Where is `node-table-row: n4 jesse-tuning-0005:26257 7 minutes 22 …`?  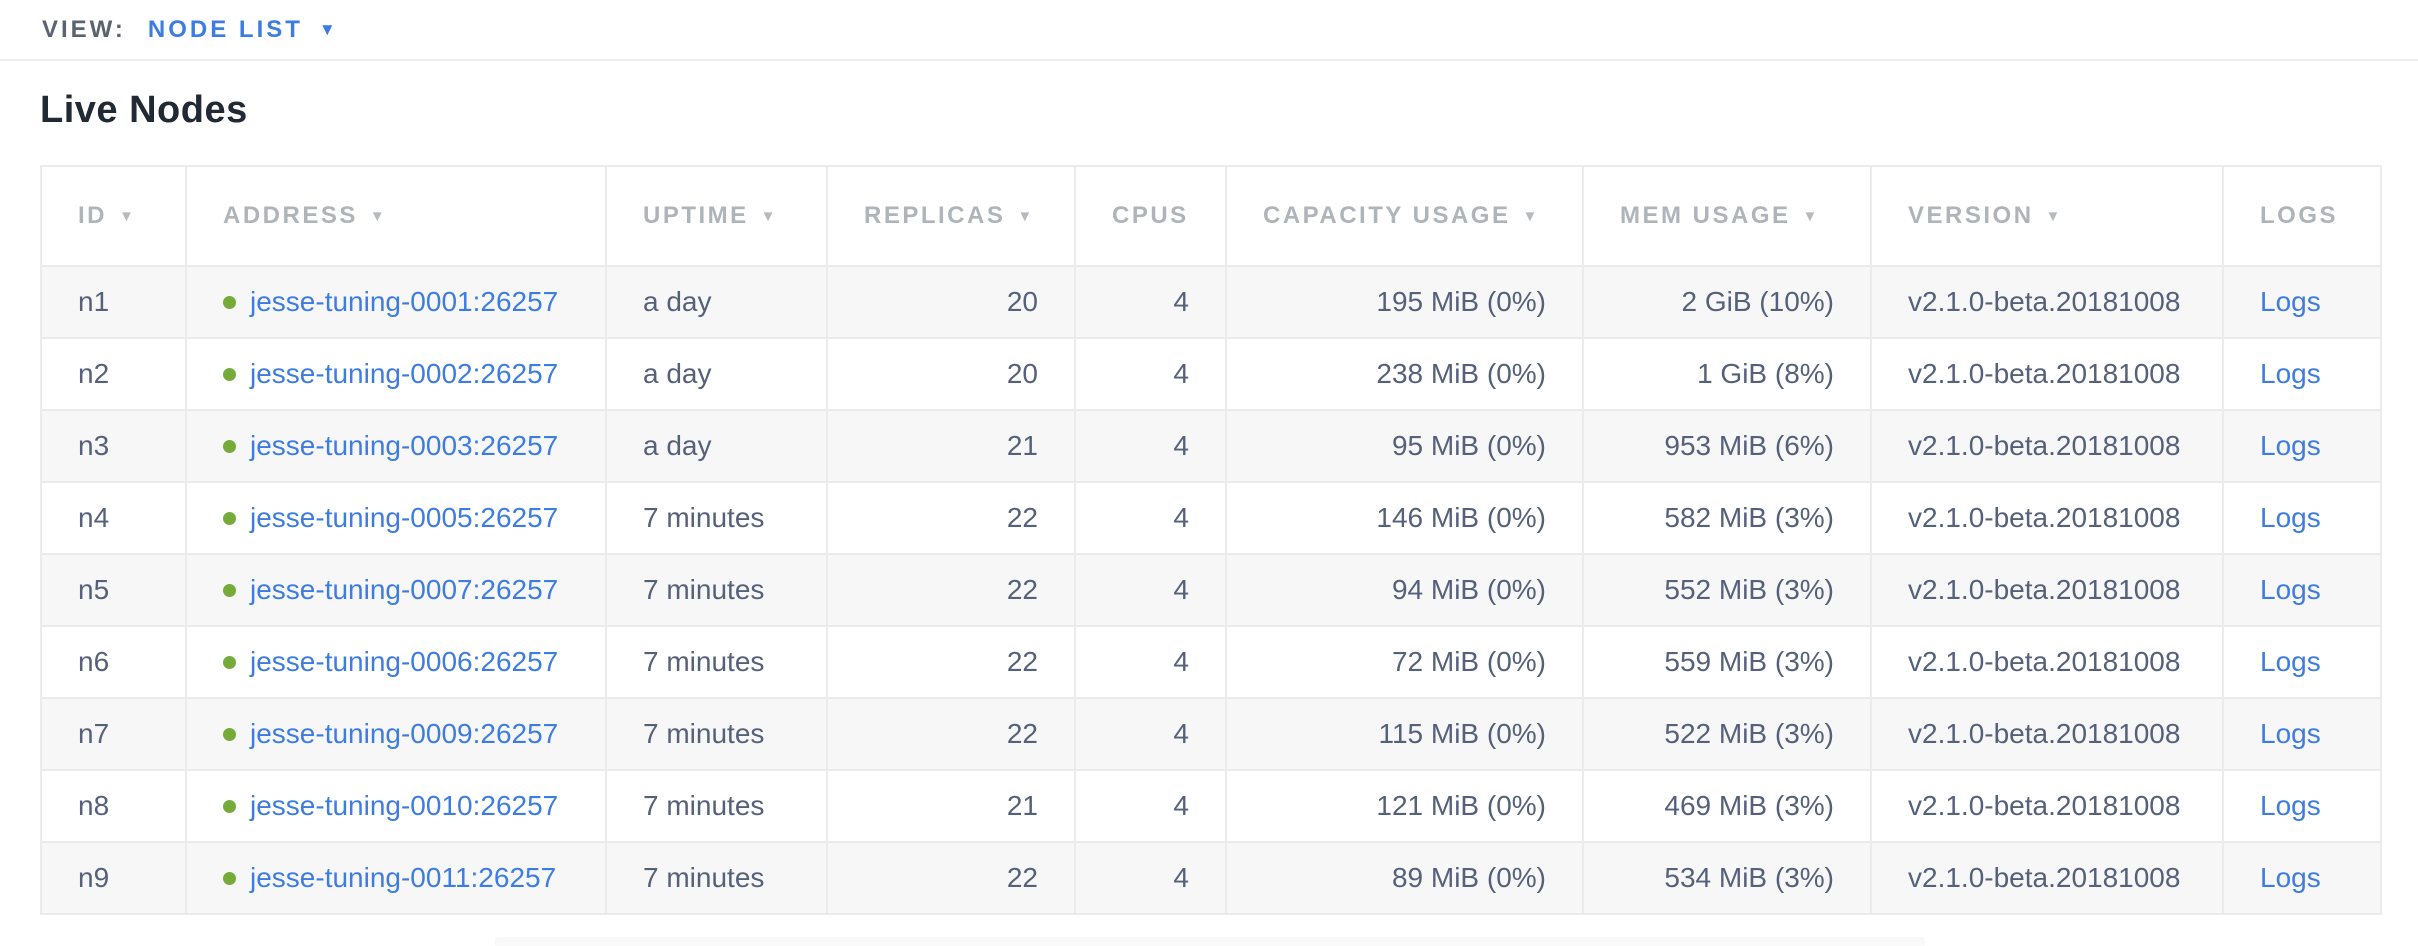
node-table-row: n4 jesse-tuning-0005:26257 7 minutes 22 … is located at coordinates (1211, 518).